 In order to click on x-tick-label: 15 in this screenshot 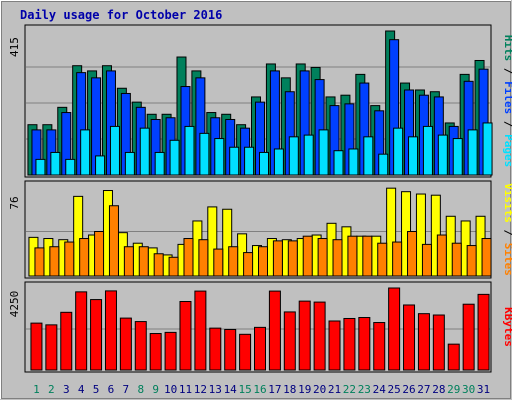, I will do `click(244, 389)`.